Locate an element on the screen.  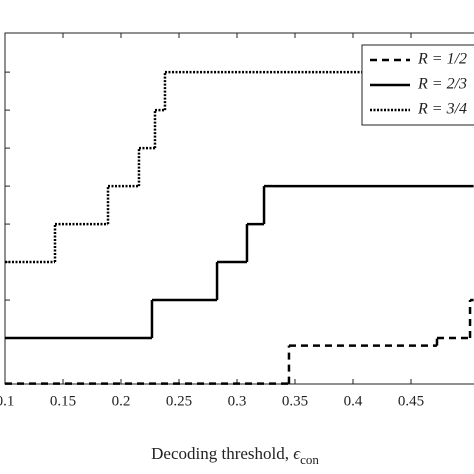
x-label-symbol: ϵ is located at coordinates (297, 453).